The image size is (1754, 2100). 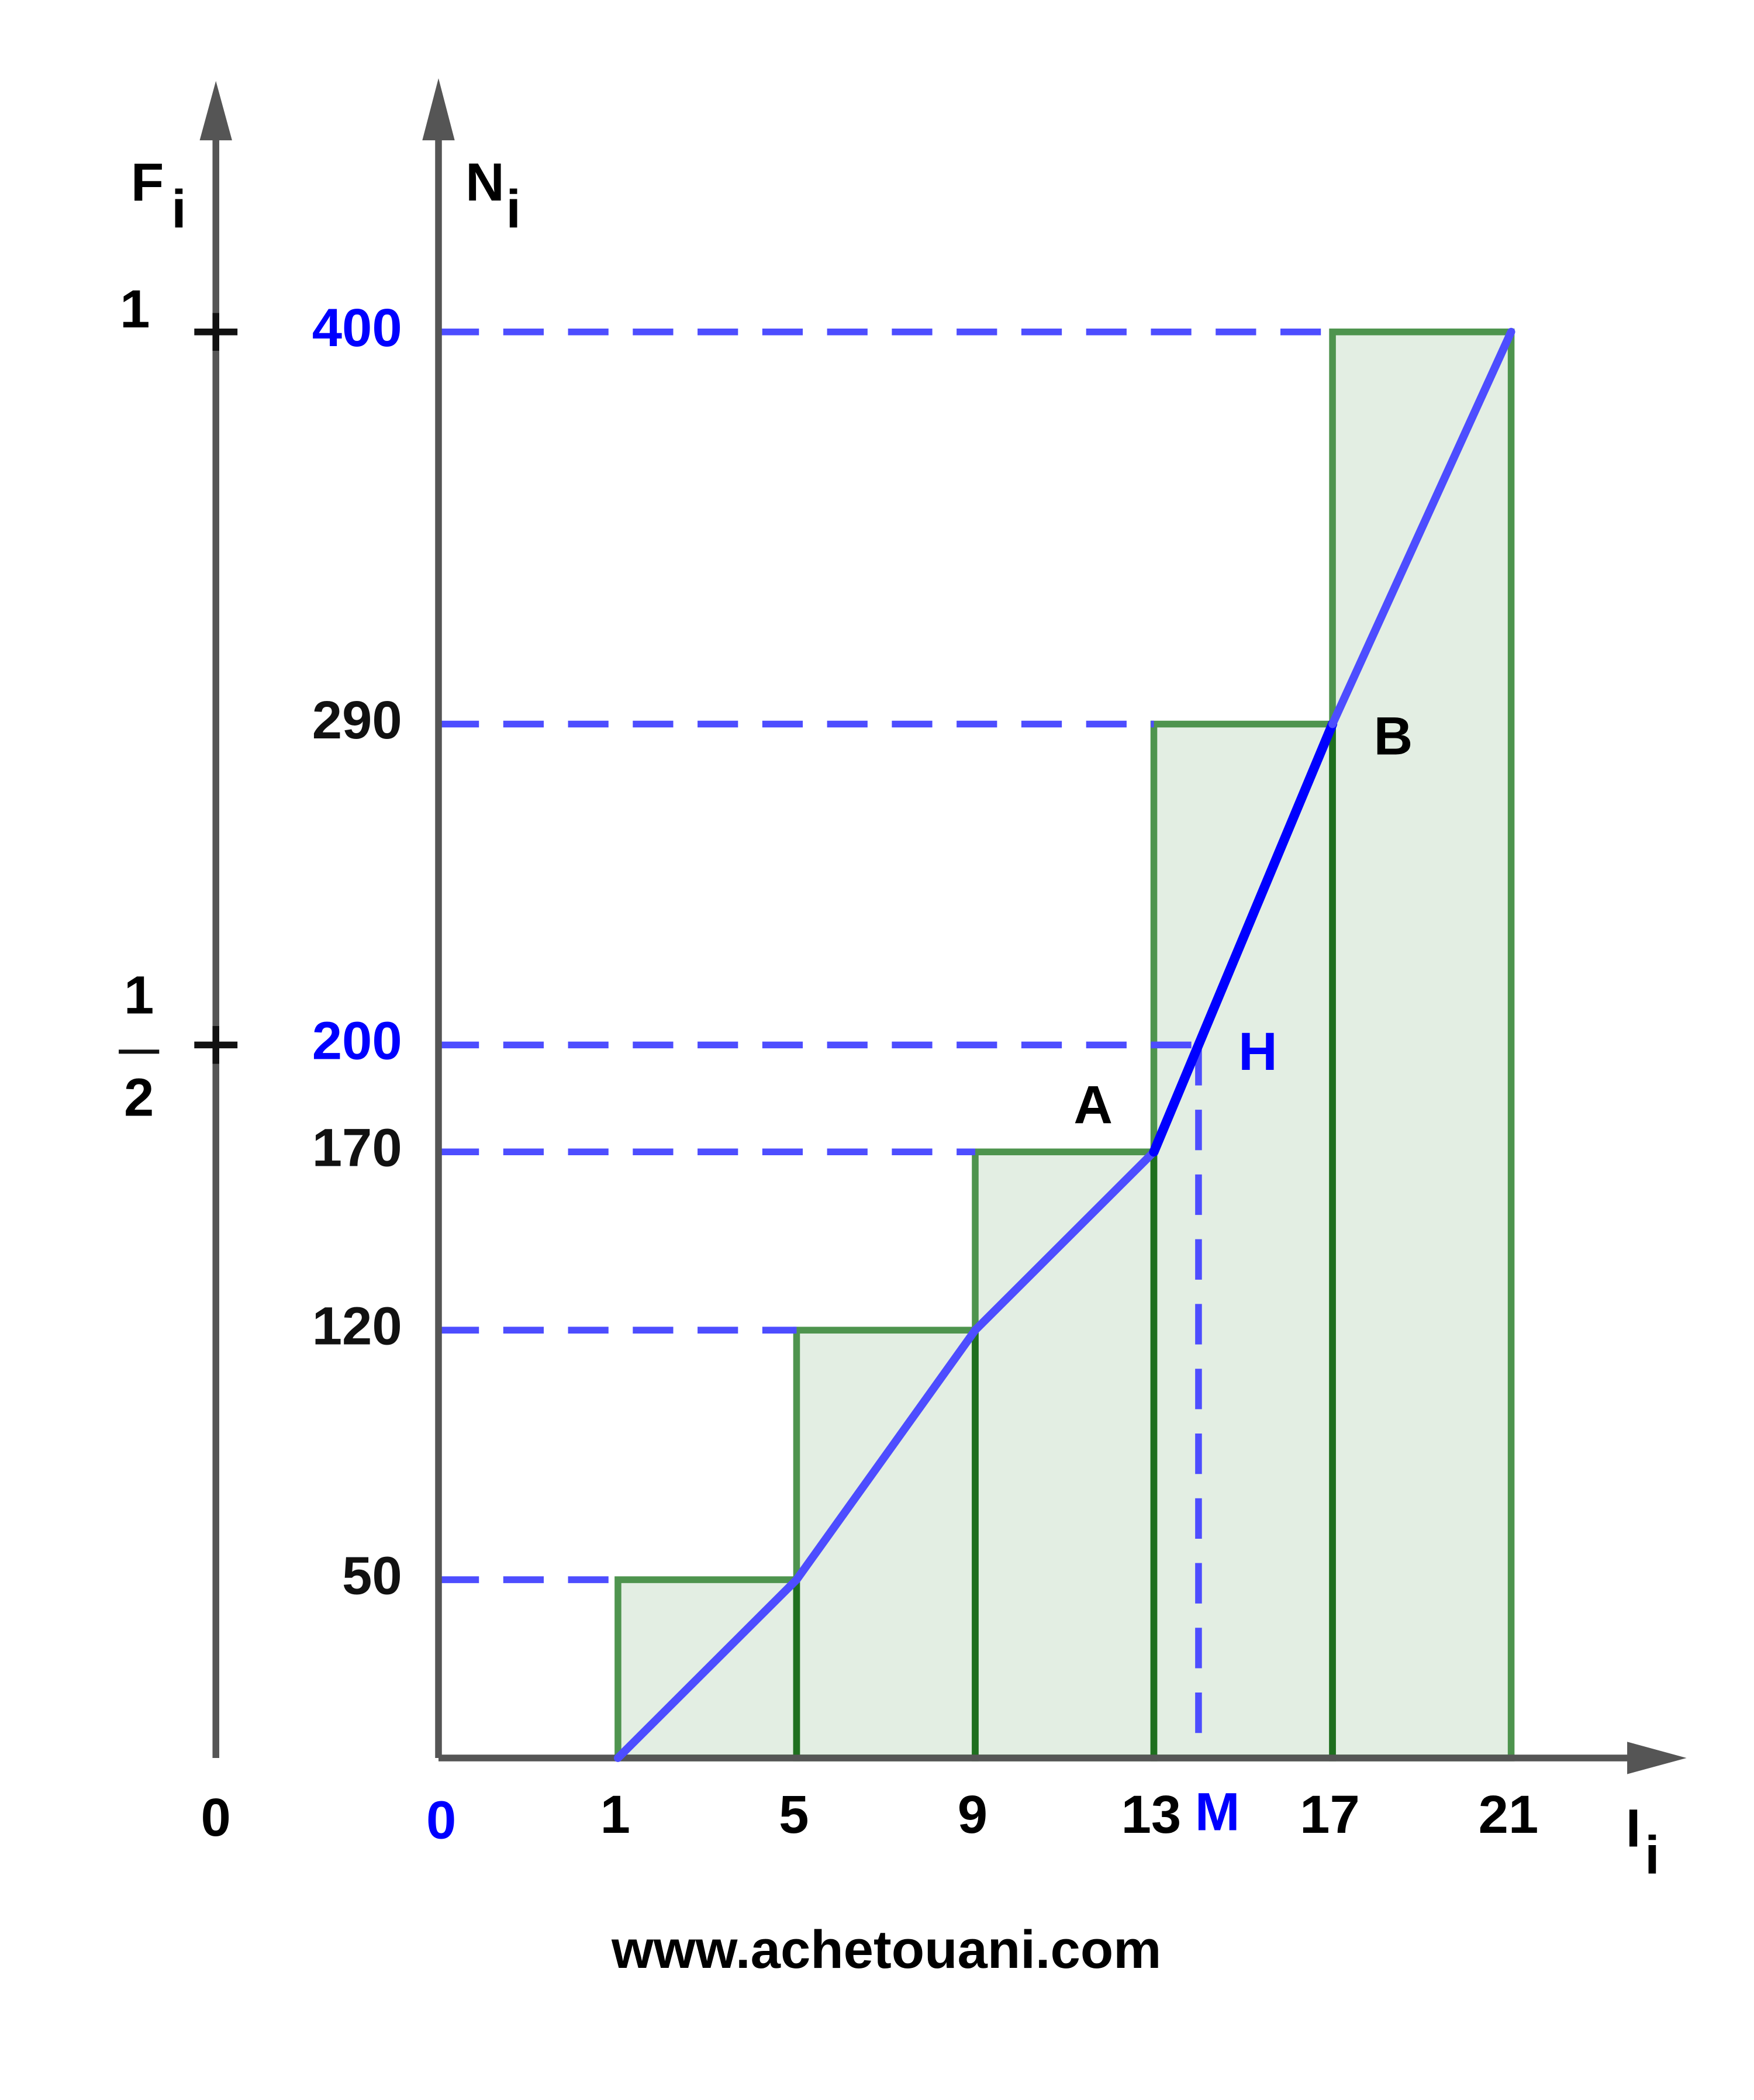 I want to click on f-tick-numerator: 1, so click(x=139, y=995).